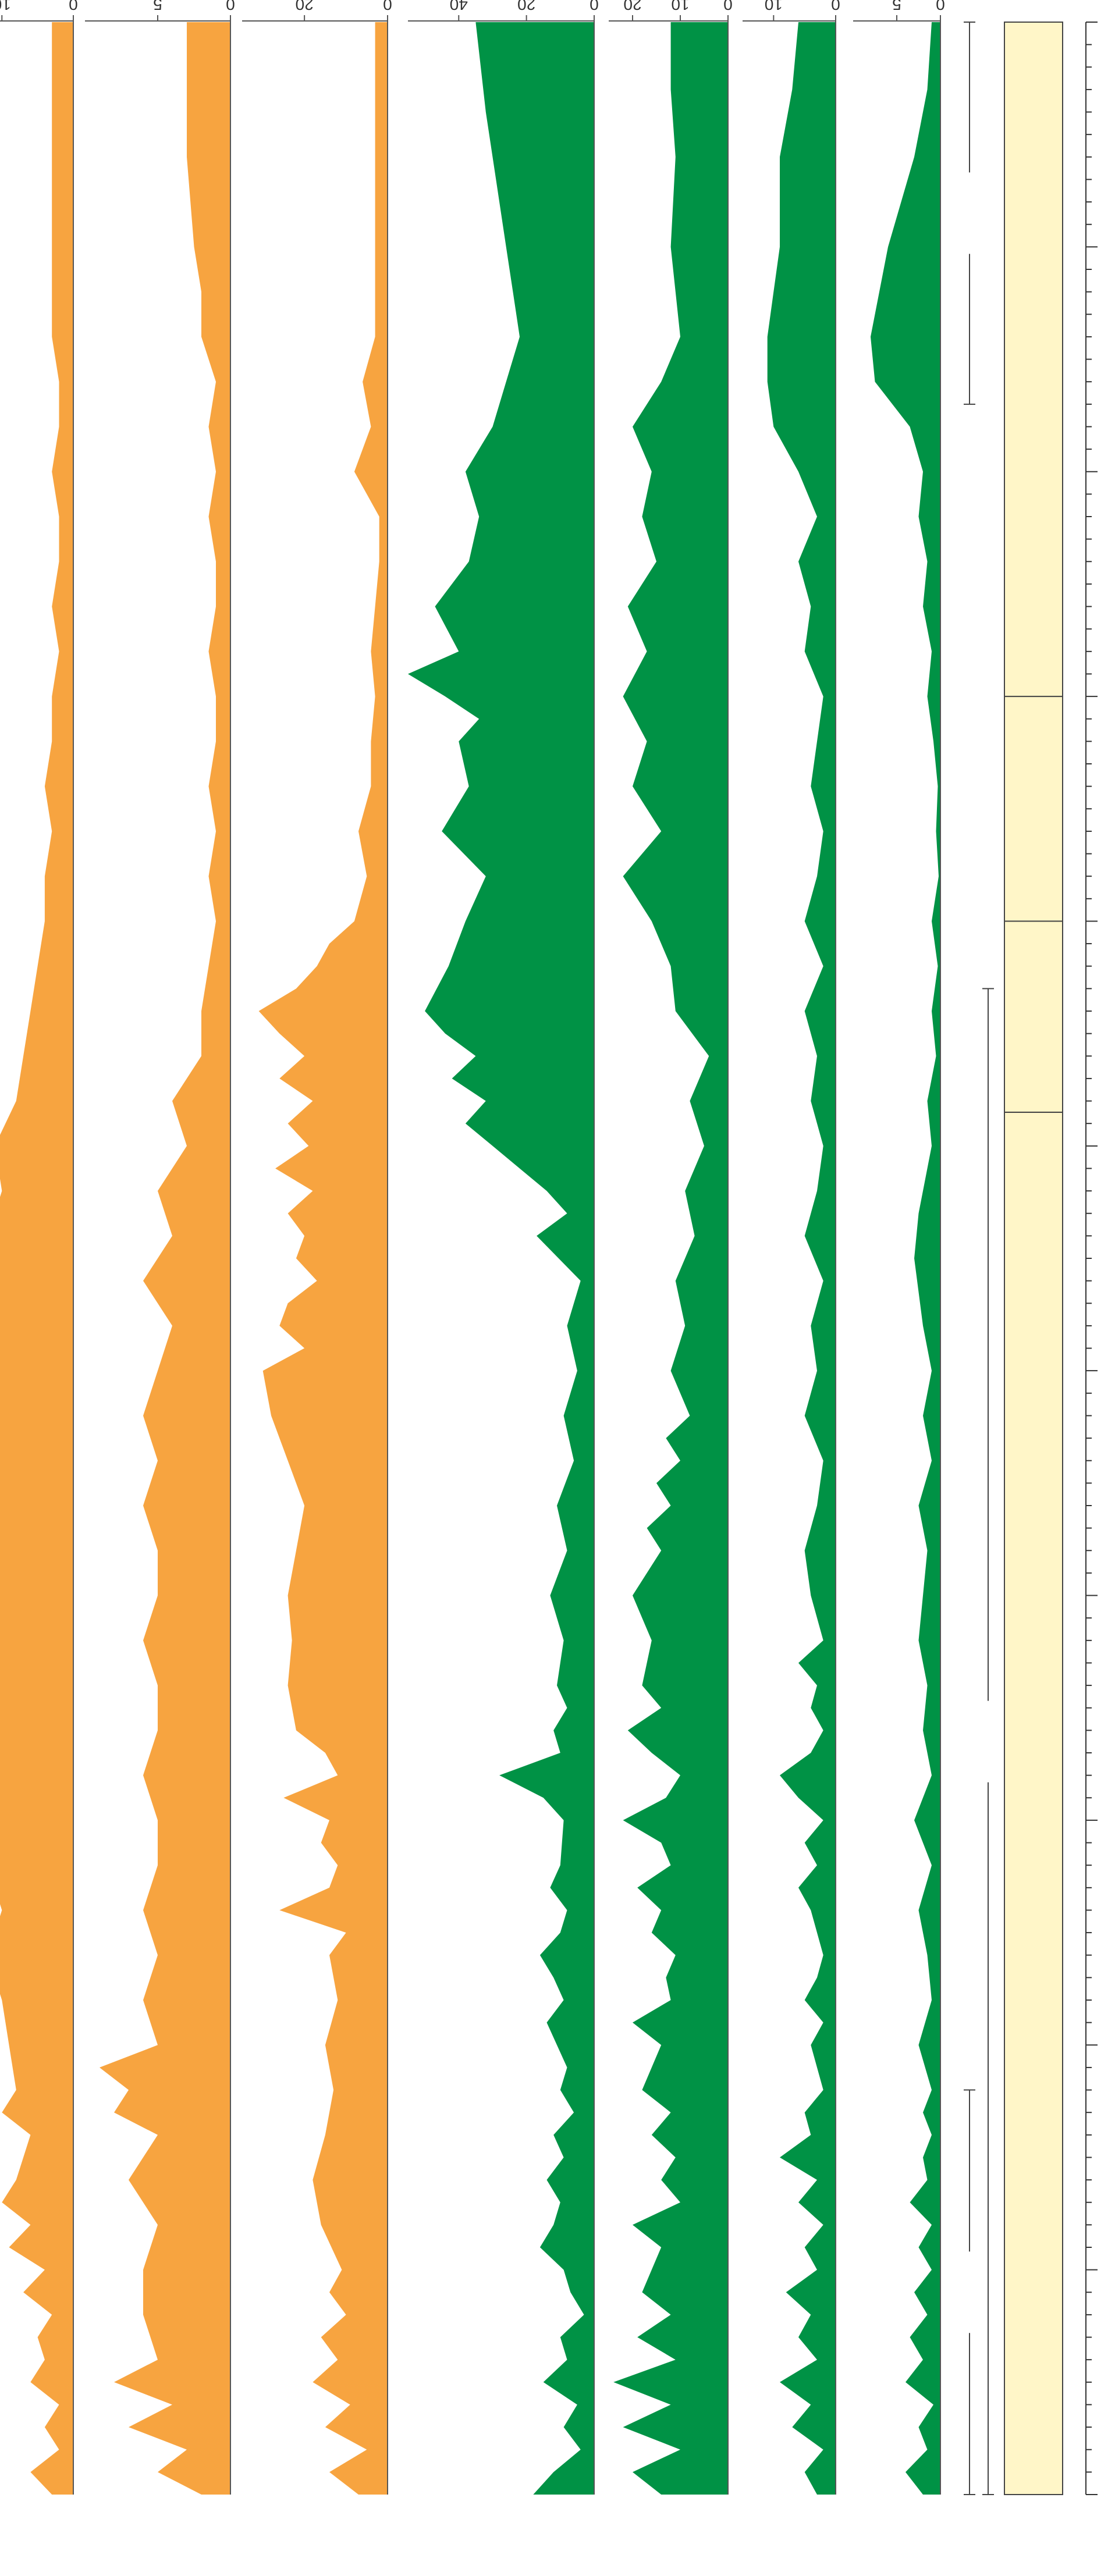 This screenshot has height=2576, width=1115. I want to click on pollen-panel: 0 20, so click(317, 1247).